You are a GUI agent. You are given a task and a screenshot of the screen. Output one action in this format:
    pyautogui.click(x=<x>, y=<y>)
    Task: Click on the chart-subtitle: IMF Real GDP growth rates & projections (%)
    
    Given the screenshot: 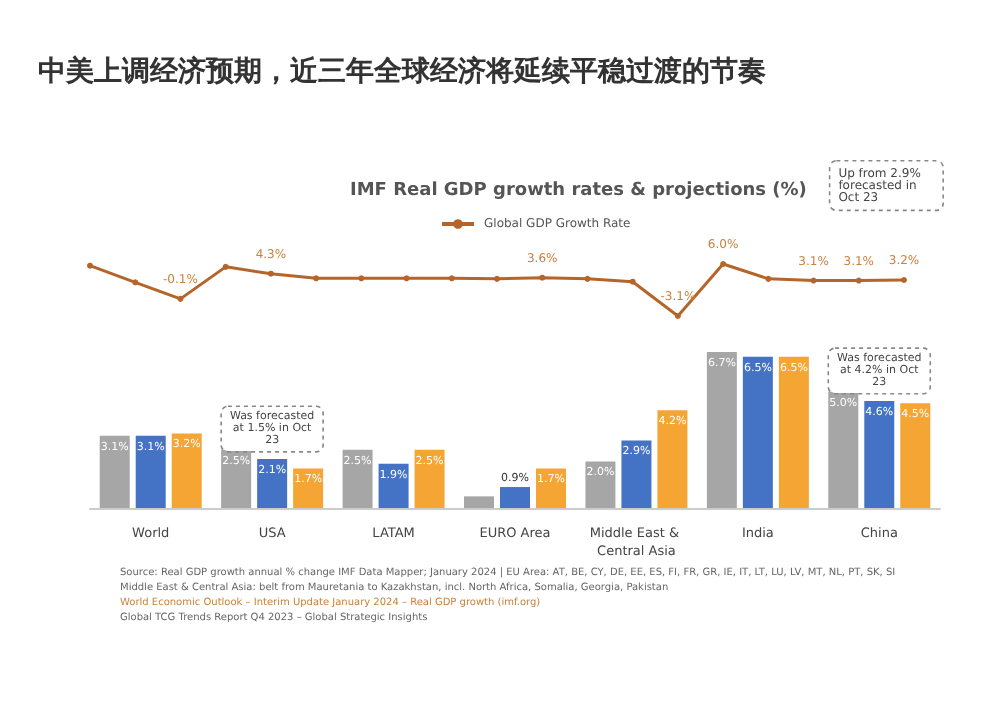 What is the action you would take?
    pyautogui.click(x=578, y=191)
    